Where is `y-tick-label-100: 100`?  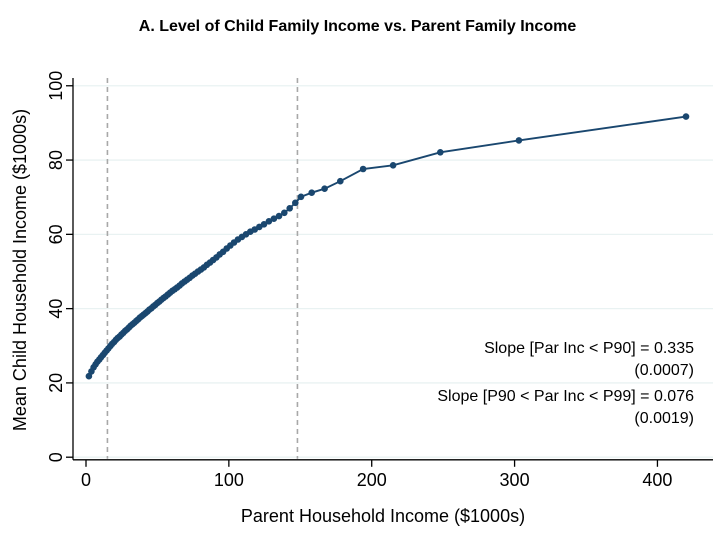
y-tick-label-100: 100 is located at coordinates (56, 86).